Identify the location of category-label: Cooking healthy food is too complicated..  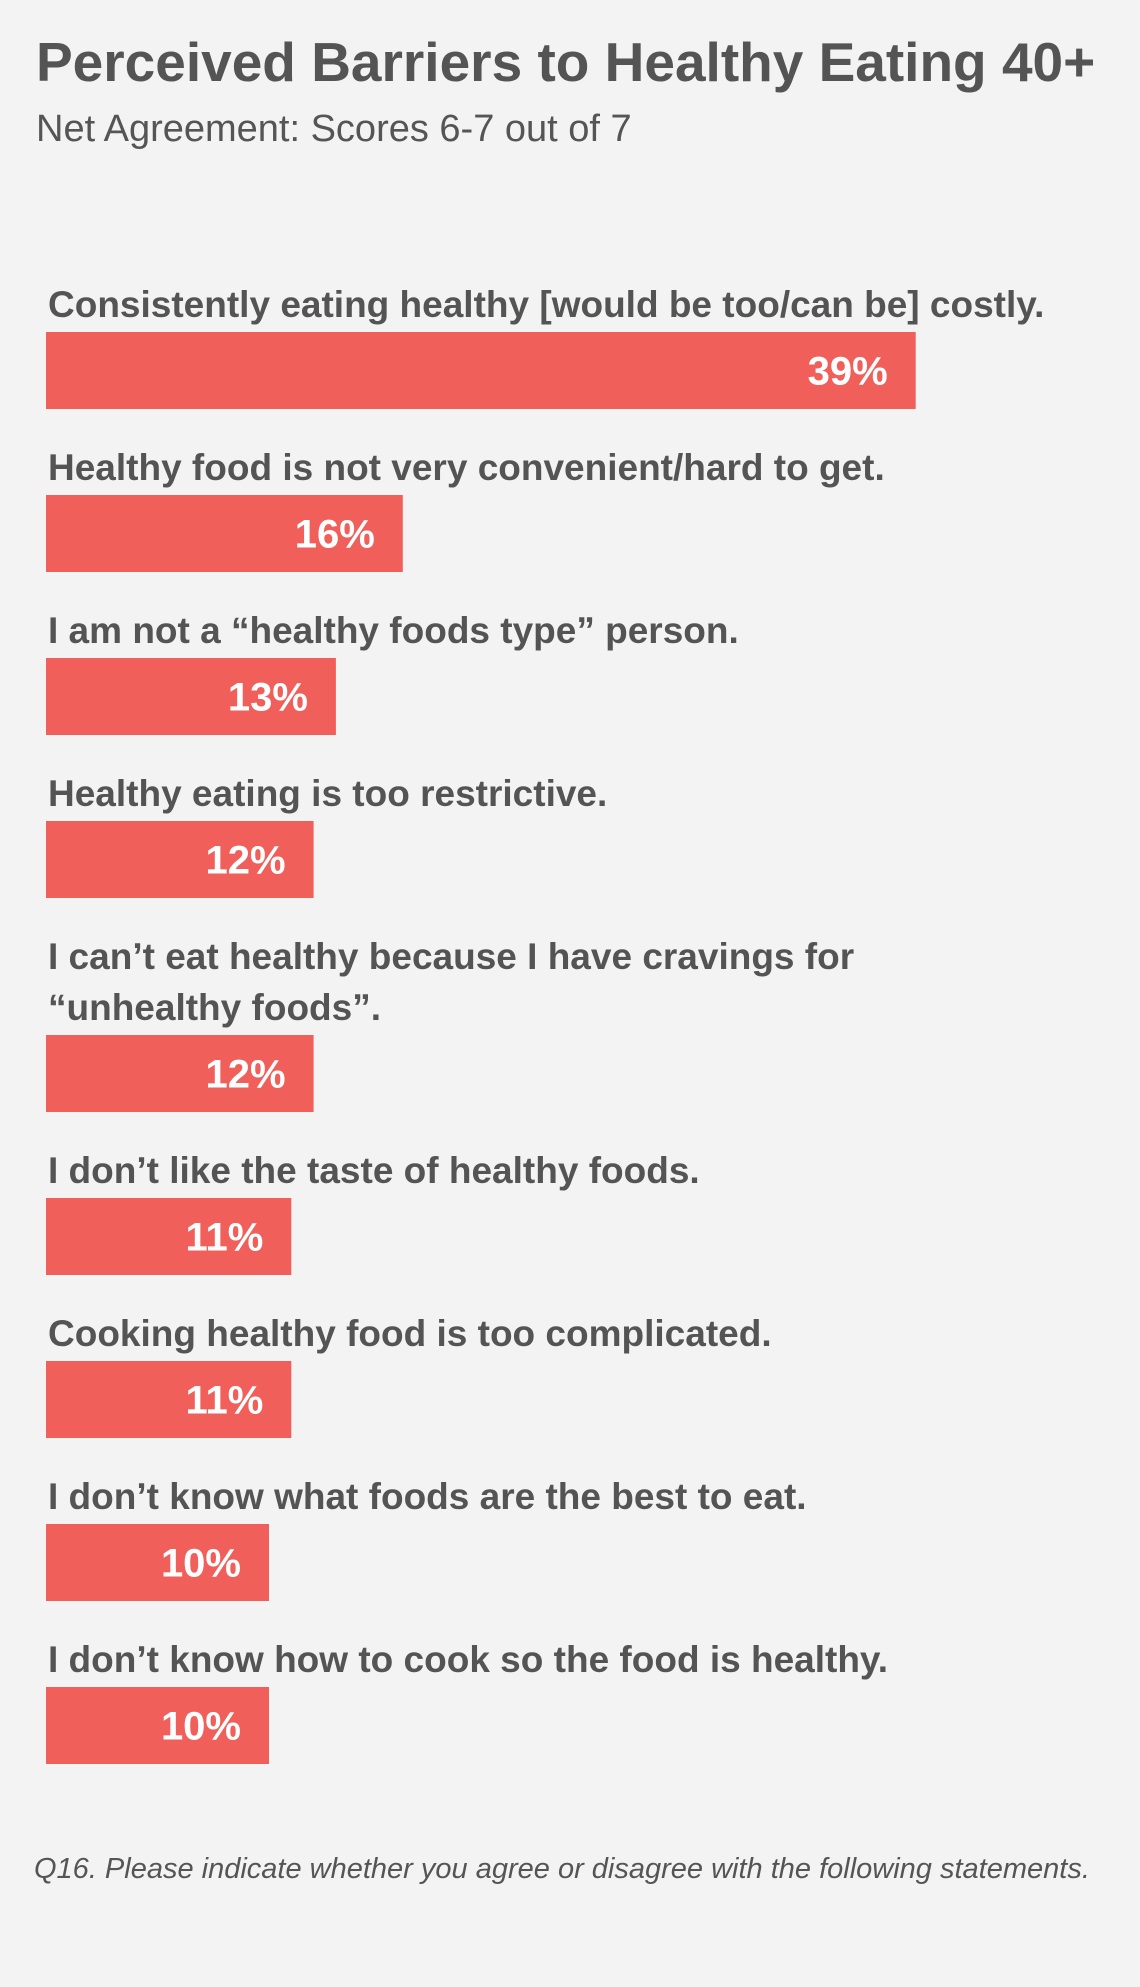
(410, 1333).